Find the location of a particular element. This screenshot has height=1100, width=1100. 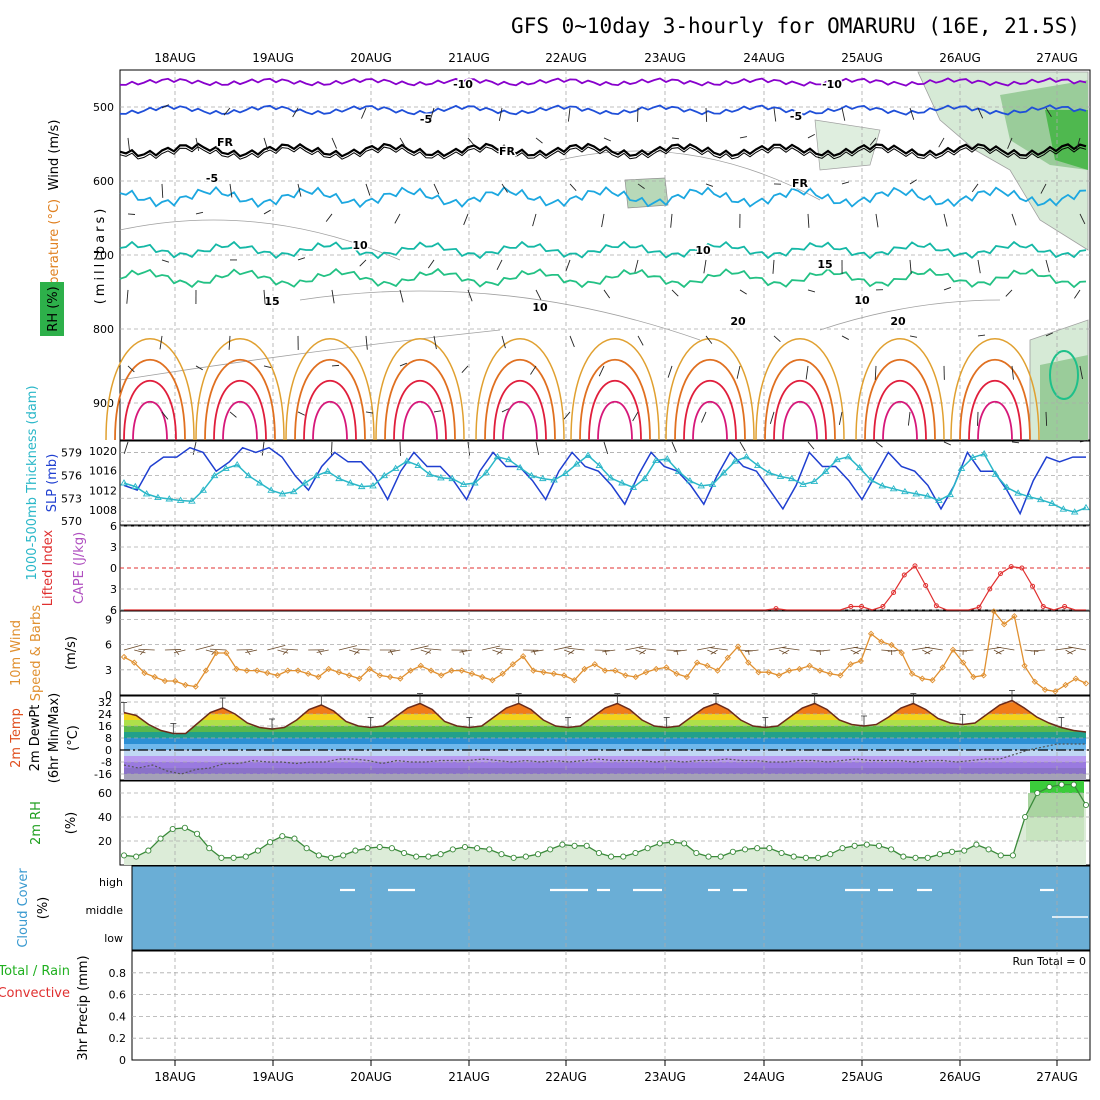

contour-label-9: 10 is located at coordinates (703, 250).